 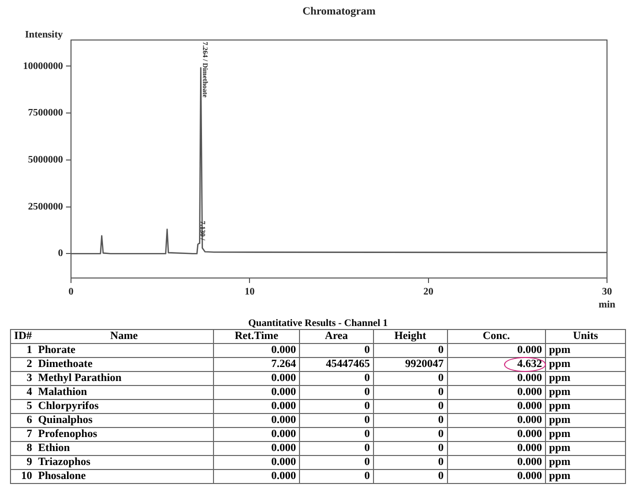 I want to click on text: ID#, so click(x=23, y=337).